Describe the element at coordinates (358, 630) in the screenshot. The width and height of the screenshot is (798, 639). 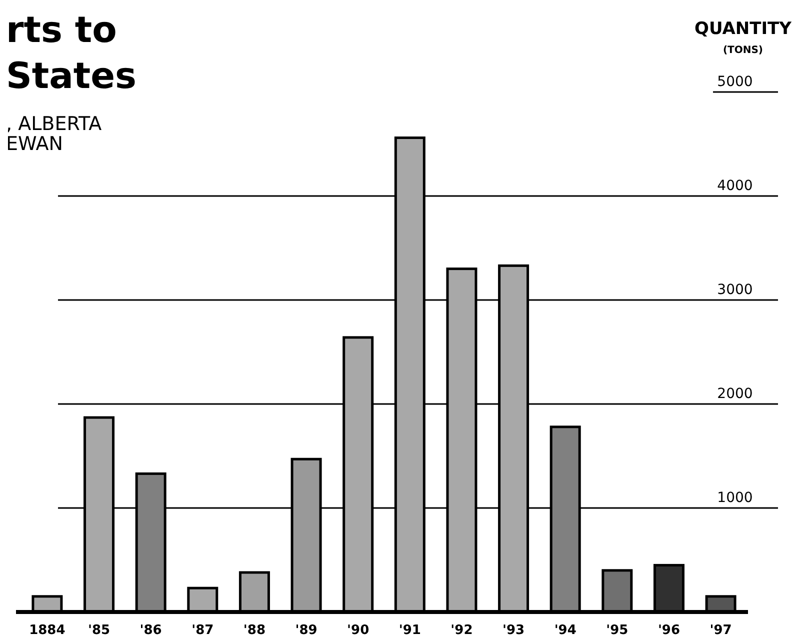
I see `x-tick-label: '90` at that location.